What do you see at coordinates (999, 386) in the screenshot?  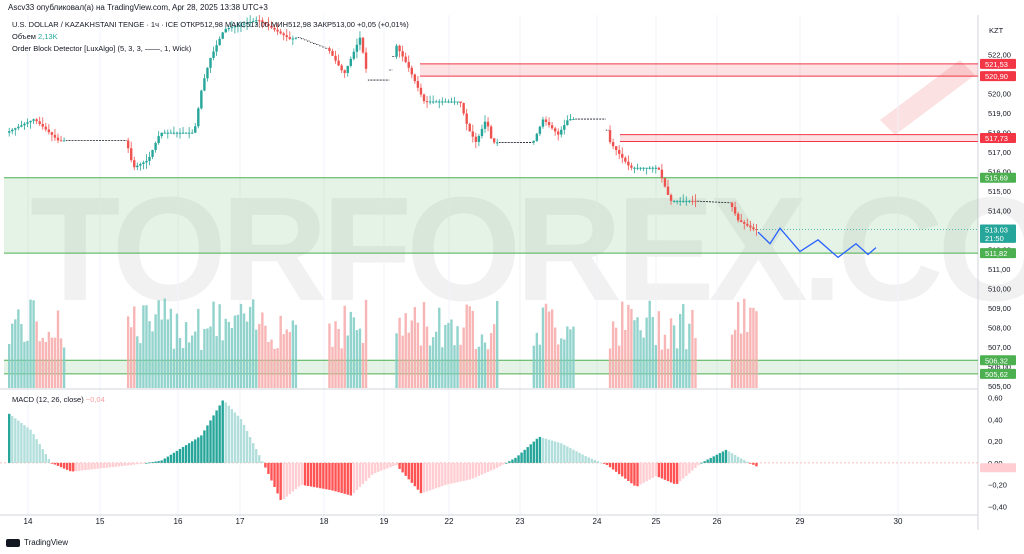 I see `price-tick-label: 505,00` at bounding box center [999, 386].